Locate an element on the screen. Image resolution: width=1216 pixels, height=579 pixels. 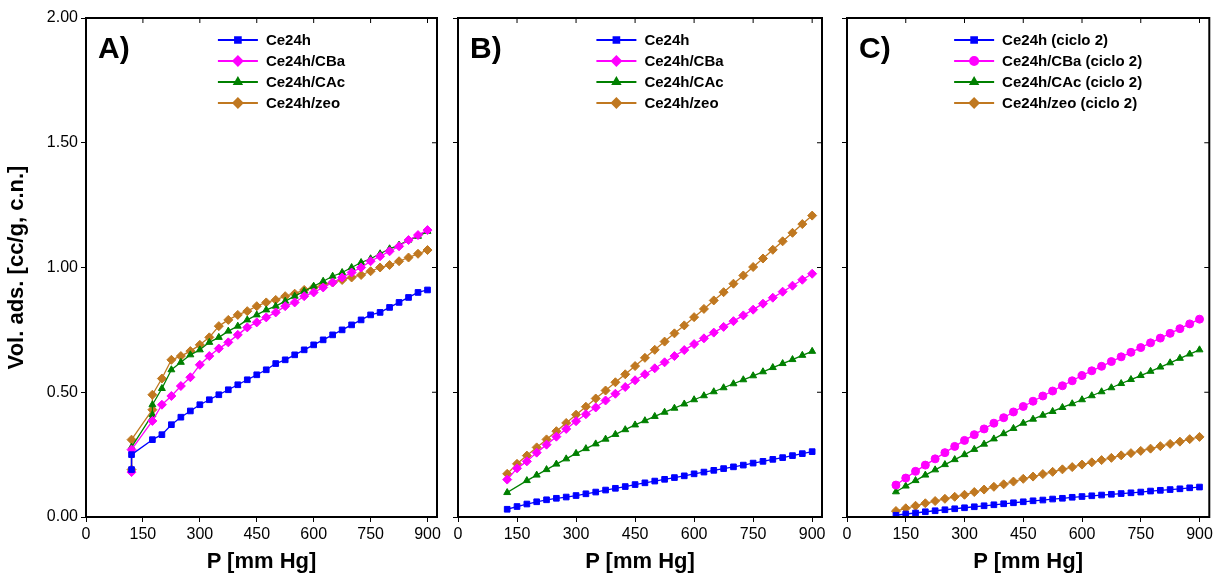
legend-label: Ce24h (ciclo 2) is located at coordinates (1055, 40).